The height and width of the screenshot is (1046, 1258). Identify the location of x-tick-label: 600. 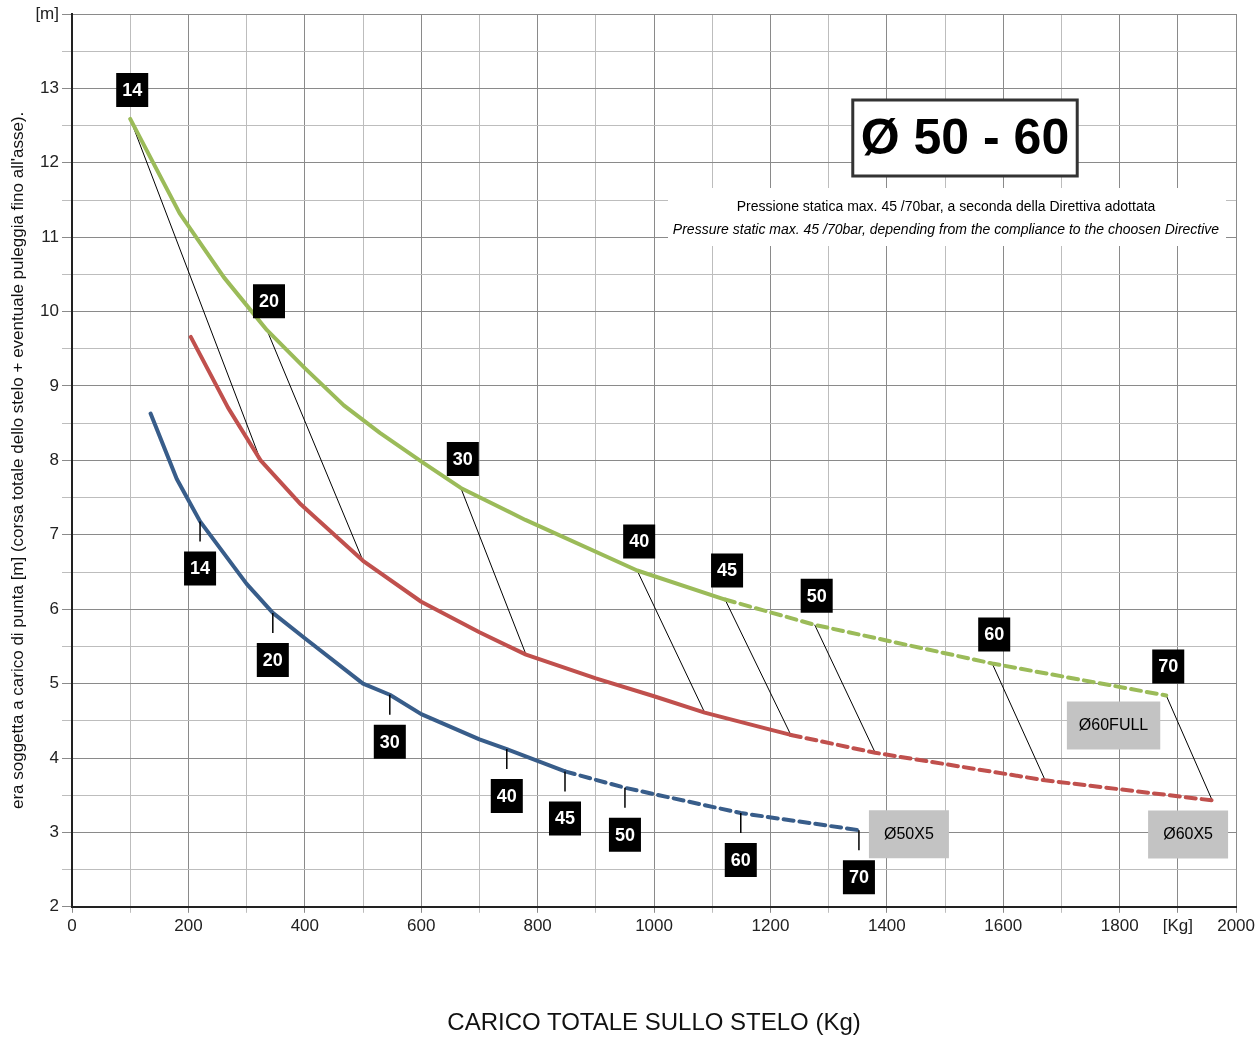
(421, 925).